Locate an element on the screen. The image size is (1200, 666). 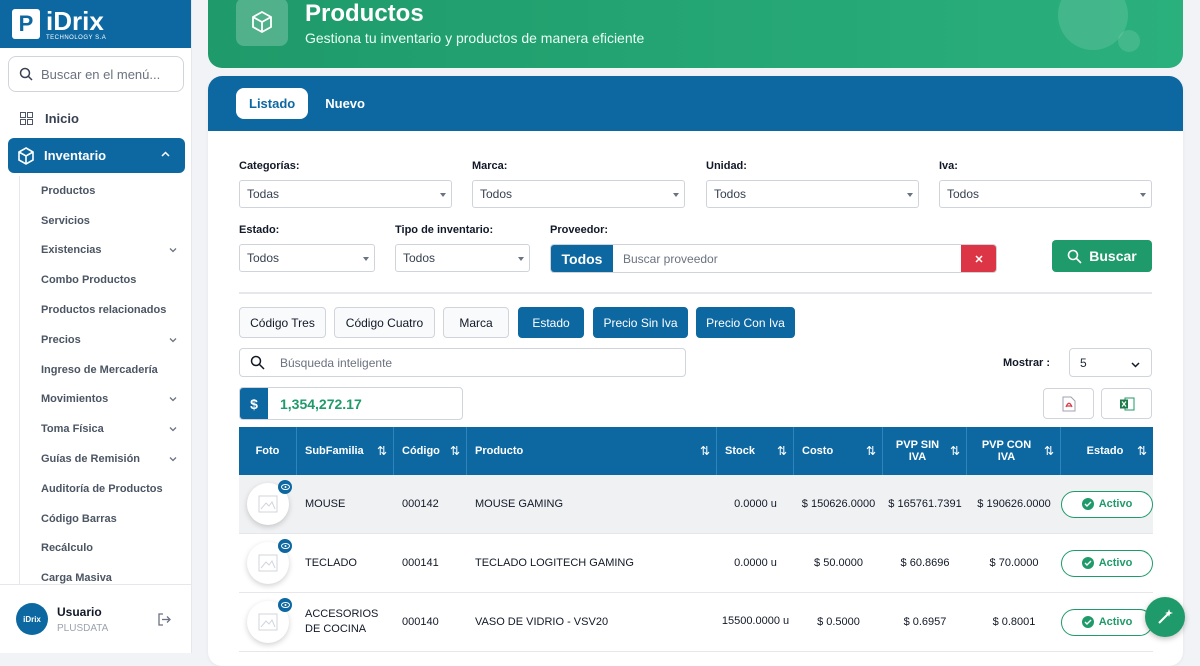
cell-estado: Activo is located at coordinates (1107, 504).